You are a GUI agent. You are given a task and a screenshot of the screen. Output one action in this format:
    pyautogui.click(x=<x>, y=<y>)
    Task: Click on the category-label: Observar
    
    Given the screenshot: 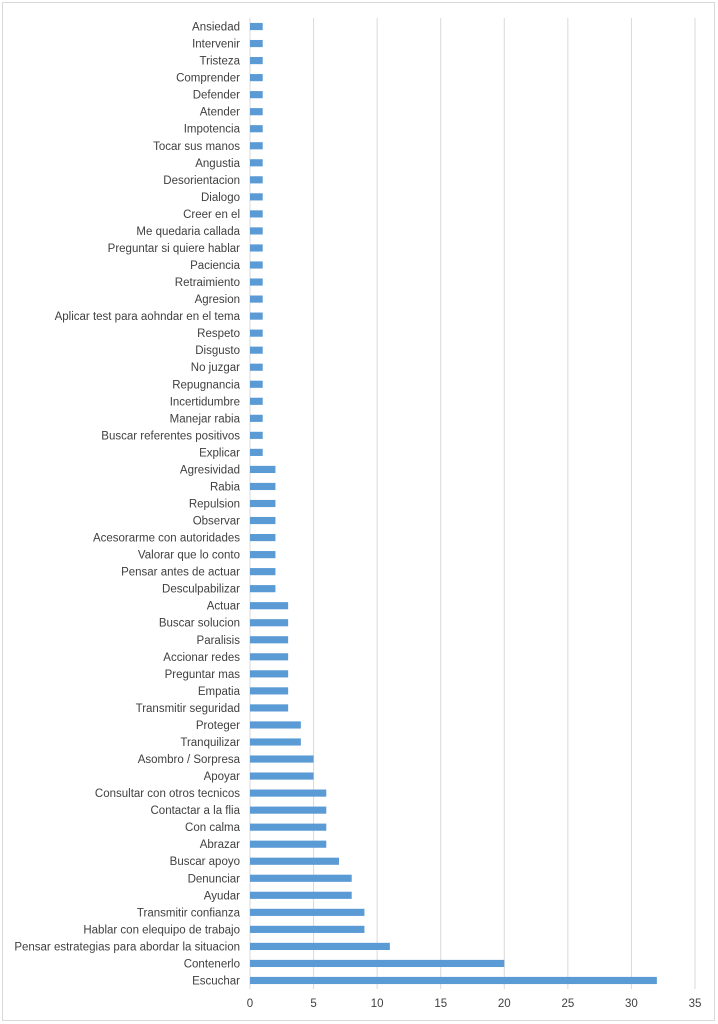 What is the action you would take?
    pyautogui.click(x=216, y=522)
    